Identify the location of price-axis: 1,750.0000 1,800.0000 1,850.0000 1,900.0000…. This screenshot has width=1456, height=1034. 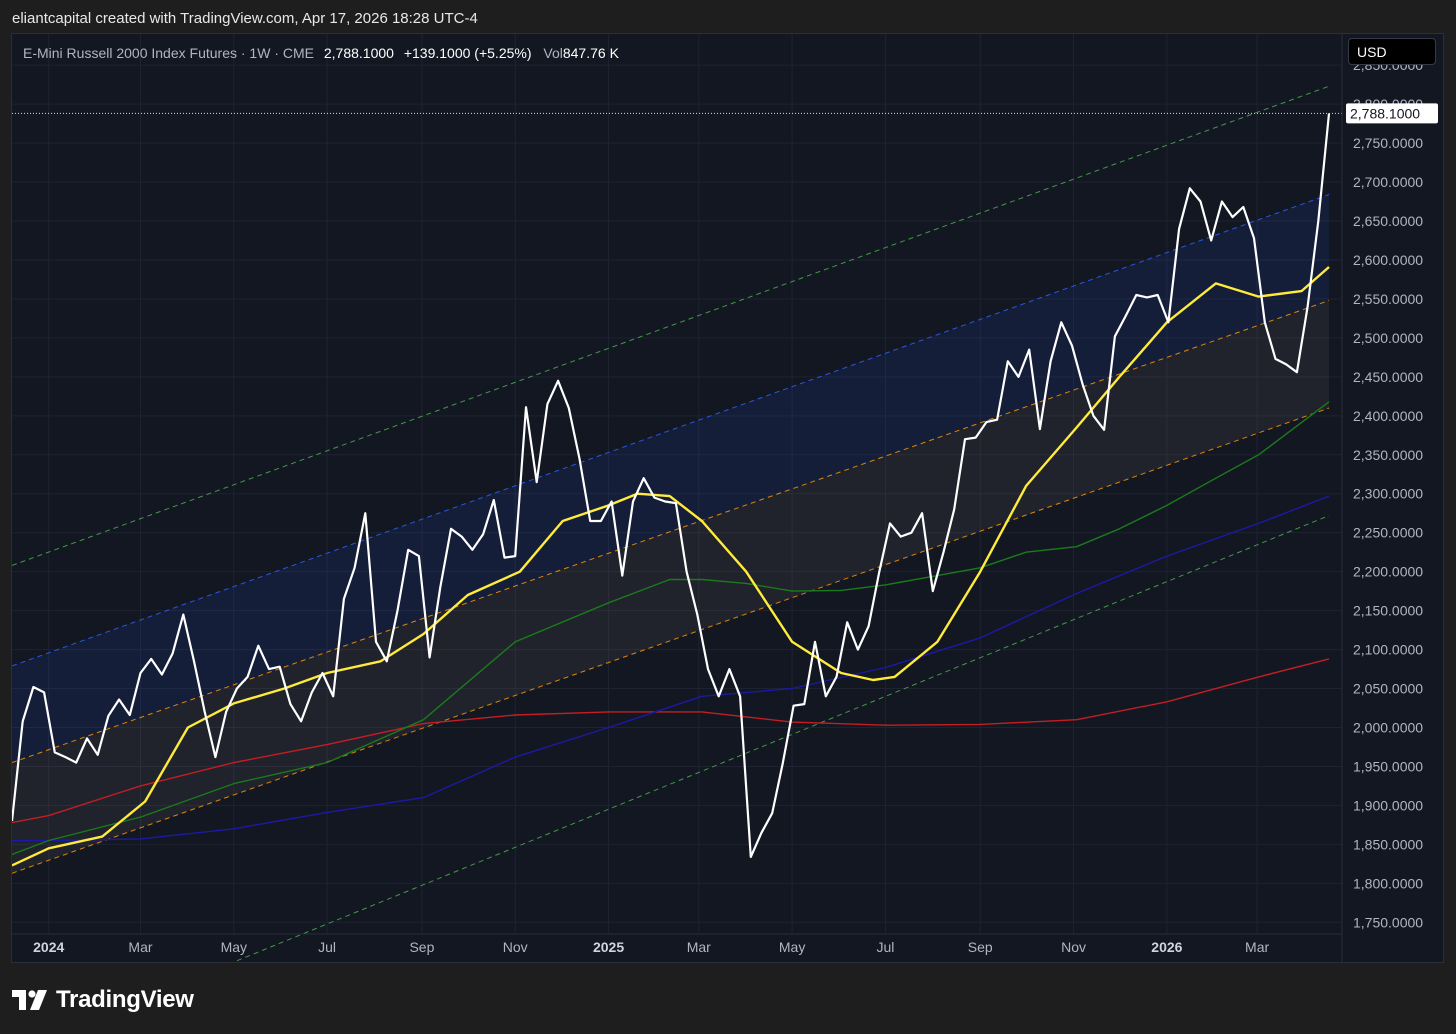
(1382, 498).